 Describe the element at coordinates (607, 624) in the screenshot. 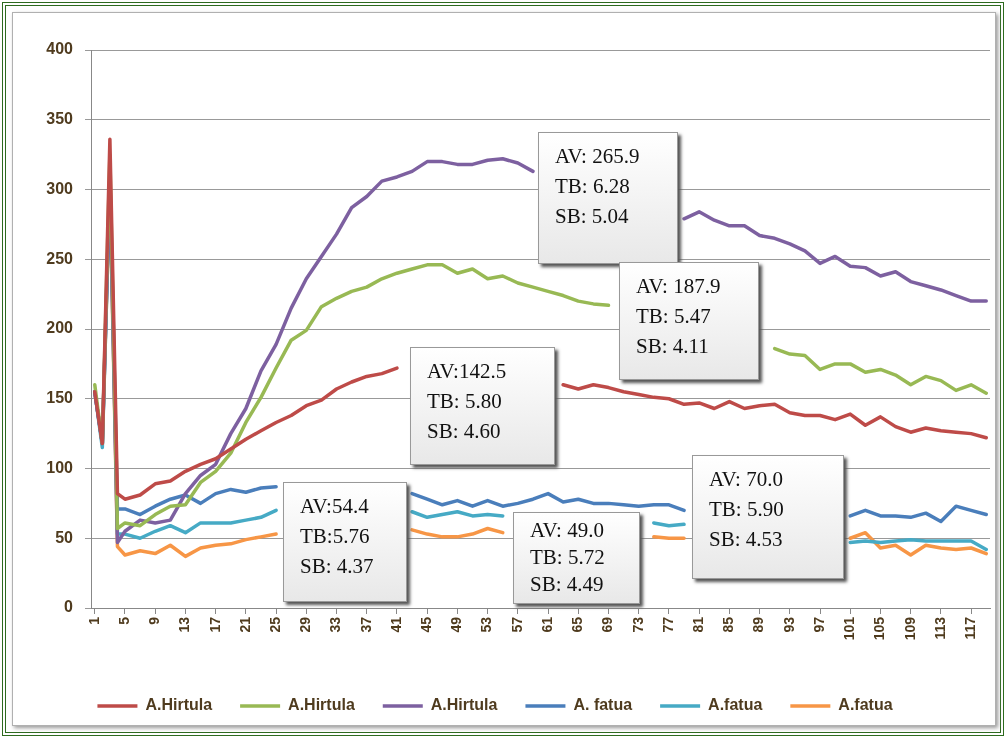

I see `x-tick-label: 69` at that location.